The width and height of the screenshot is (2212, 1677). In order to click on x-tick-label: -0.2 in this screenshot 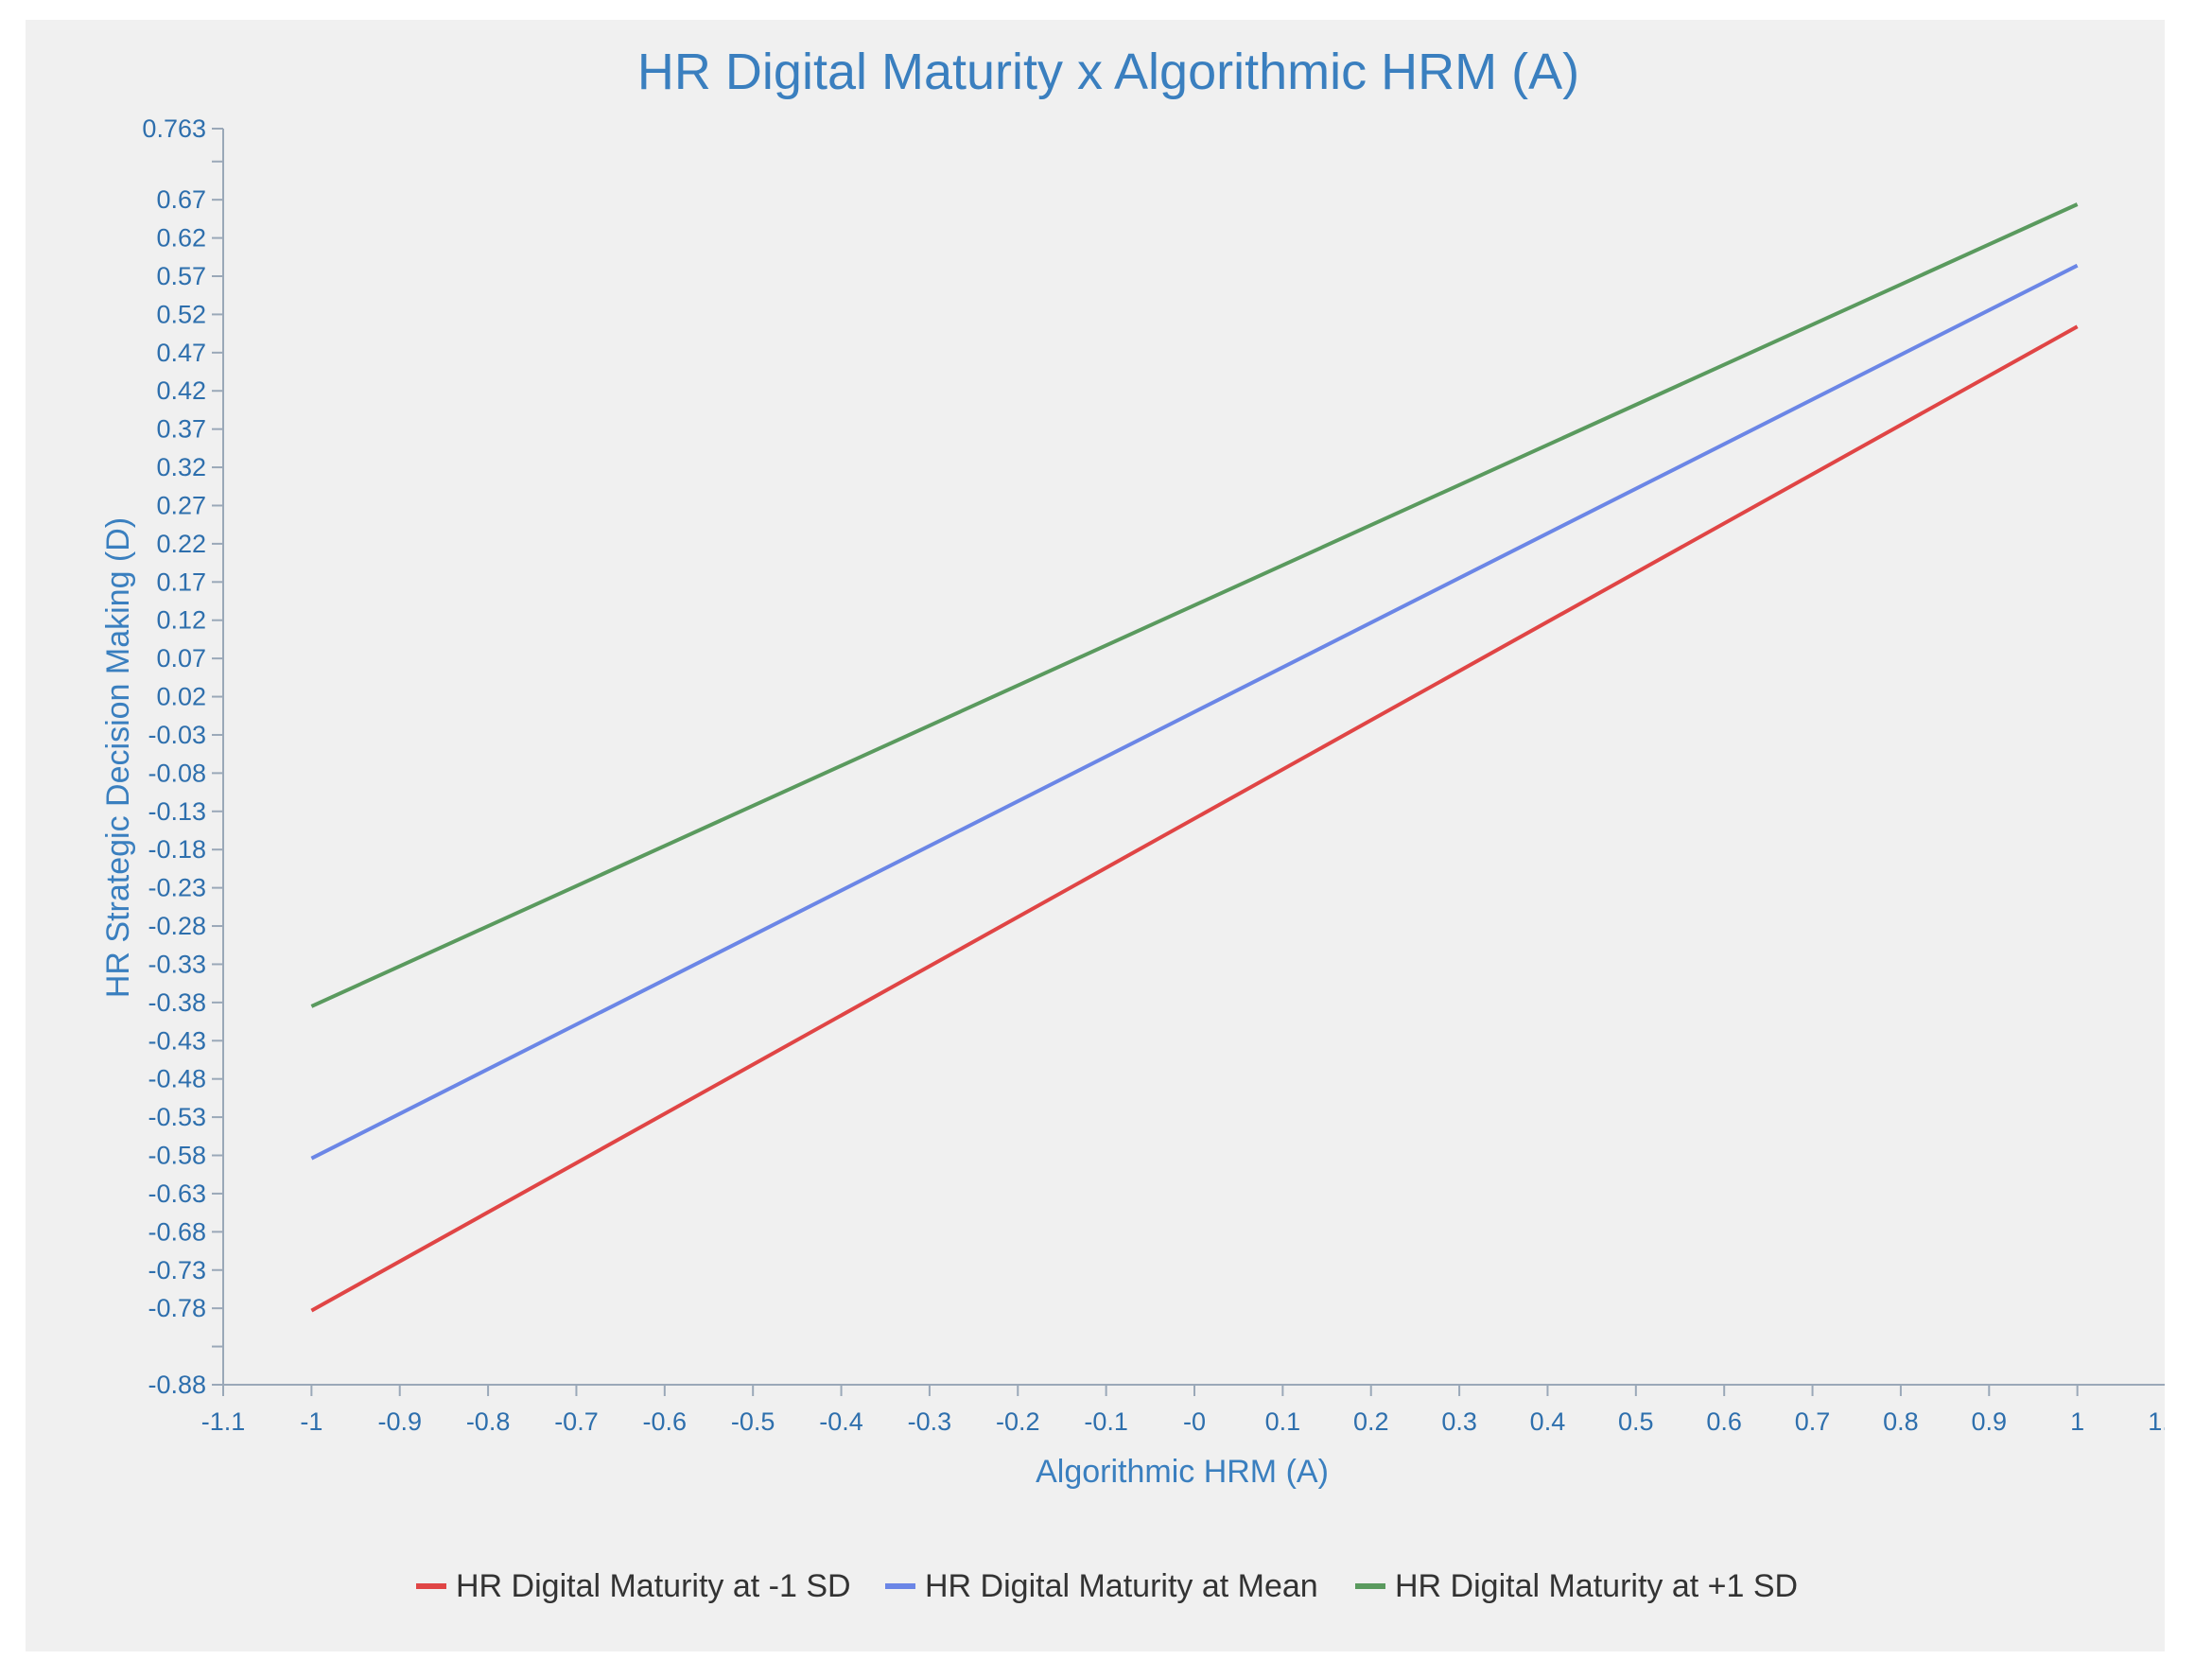, I will do `click(1018, 1421)`.